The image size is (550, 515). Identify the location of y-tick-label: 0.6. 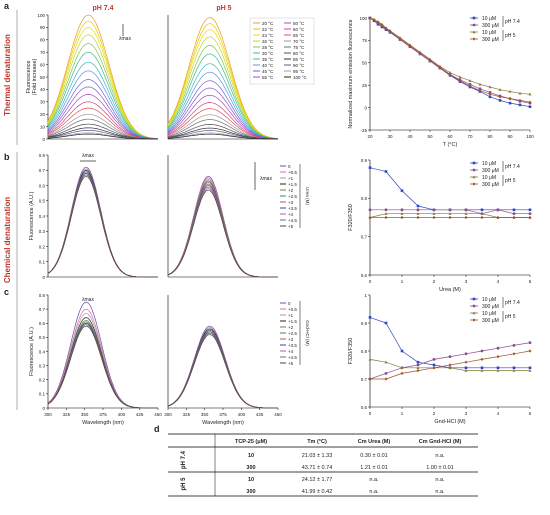
(364, 407).